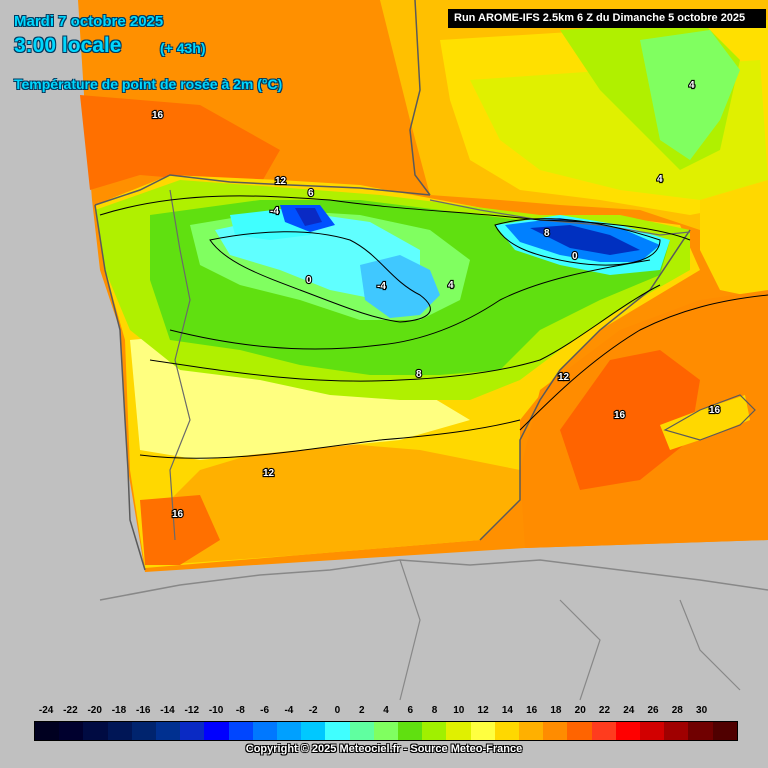 Image resolution: width=768 pixels, height=768 pixels. I want to click on legend-tick-label: -14, so click(167, 710).